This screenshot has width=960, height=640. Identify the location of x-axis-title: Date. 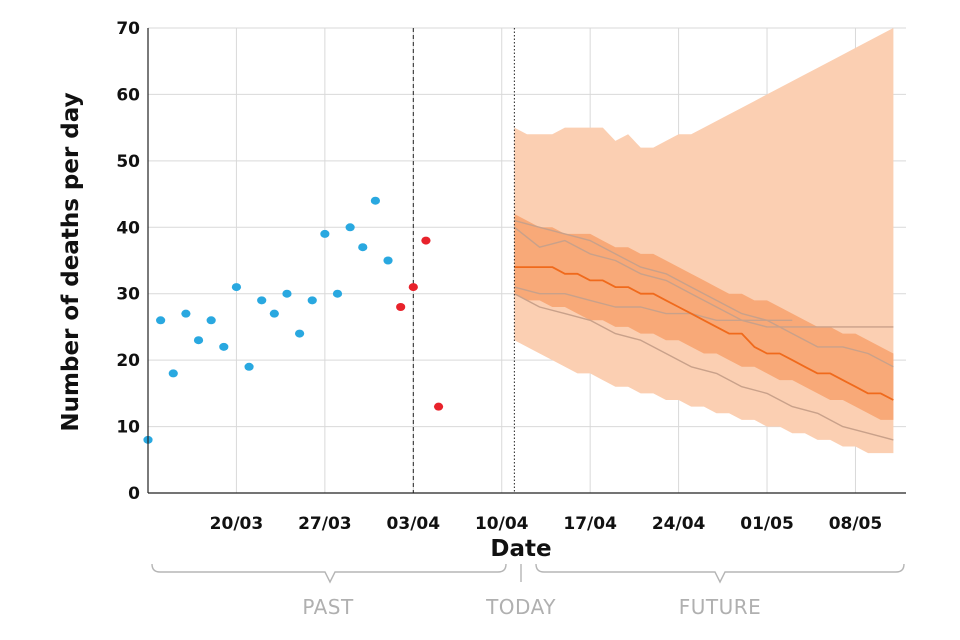
(520, 549).